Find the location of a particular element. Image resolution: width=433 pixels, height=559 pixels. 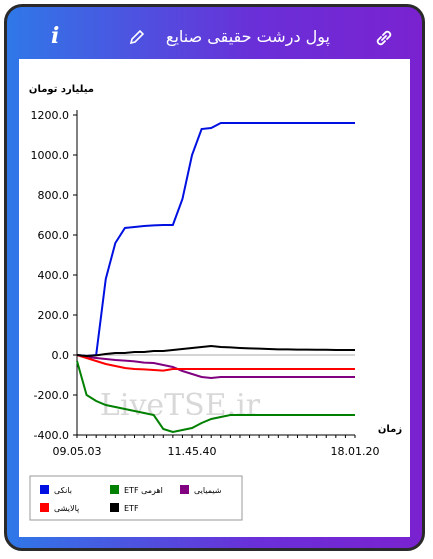

legend-box is located at coordinates (136, 498).